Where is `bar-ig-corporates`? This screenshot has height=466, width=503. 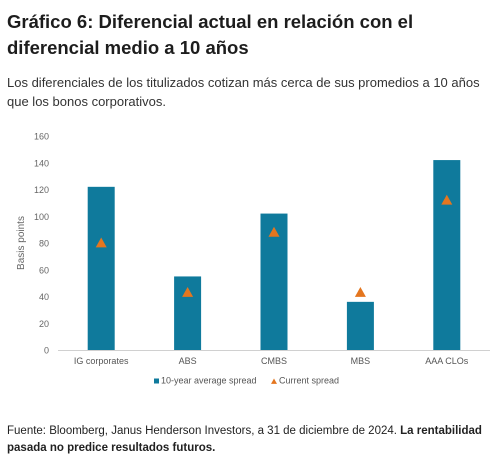
bar-ig-corporates is located at coordinates (101, 268).